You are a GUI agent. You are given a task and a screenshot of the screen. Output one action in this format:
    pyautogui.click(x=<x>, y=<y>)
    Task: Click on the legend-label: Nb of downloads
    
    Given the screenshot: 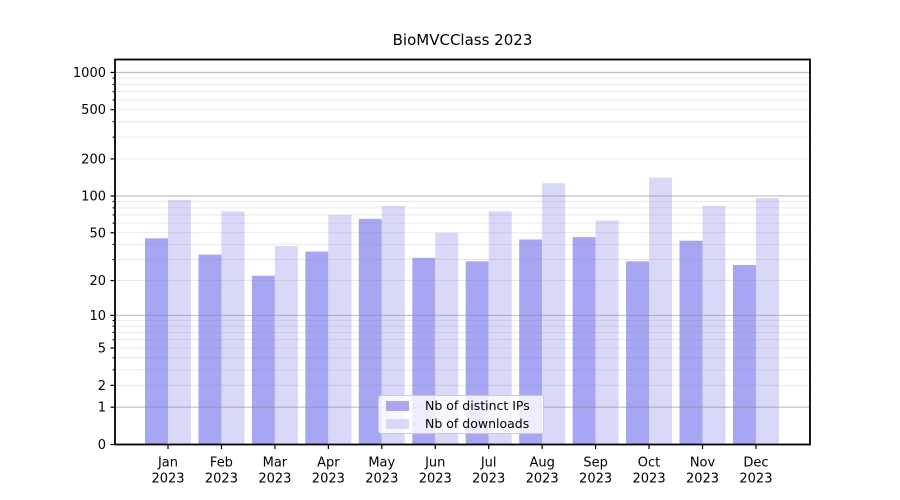 What is the action you would take?
    pyautogui.click(x=477, y=423)
    